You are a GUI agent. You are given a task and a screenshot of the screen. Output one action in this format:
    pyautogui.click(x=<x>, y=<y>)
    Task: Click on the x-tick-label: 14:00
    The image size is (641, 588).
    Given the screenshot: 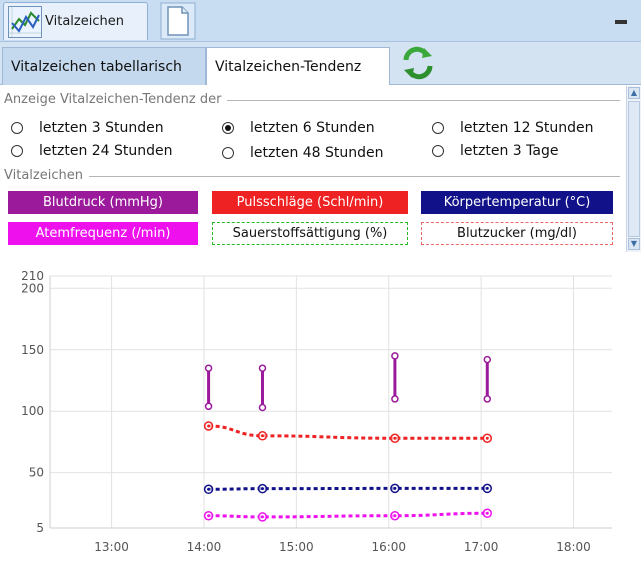 What is the action you would take?
    pyautogui.click(x=204, y=547)
    